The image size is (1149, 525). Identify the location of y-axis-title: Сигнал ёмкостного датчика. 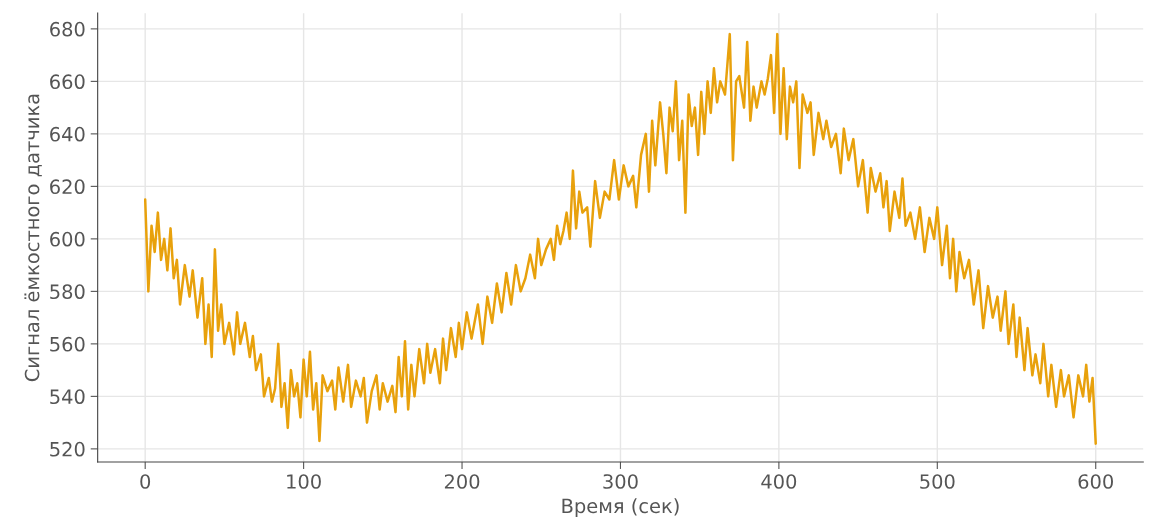
(33, 238).